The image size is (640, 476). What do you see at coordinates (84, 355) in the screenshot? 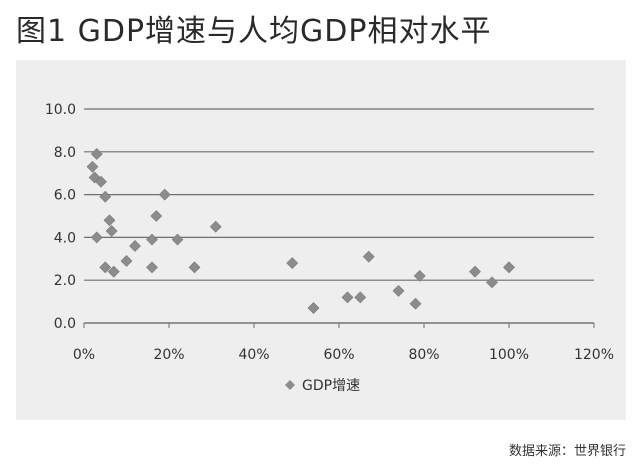
I see `x-tick-label: 0%` at bounding box center [84, 355].